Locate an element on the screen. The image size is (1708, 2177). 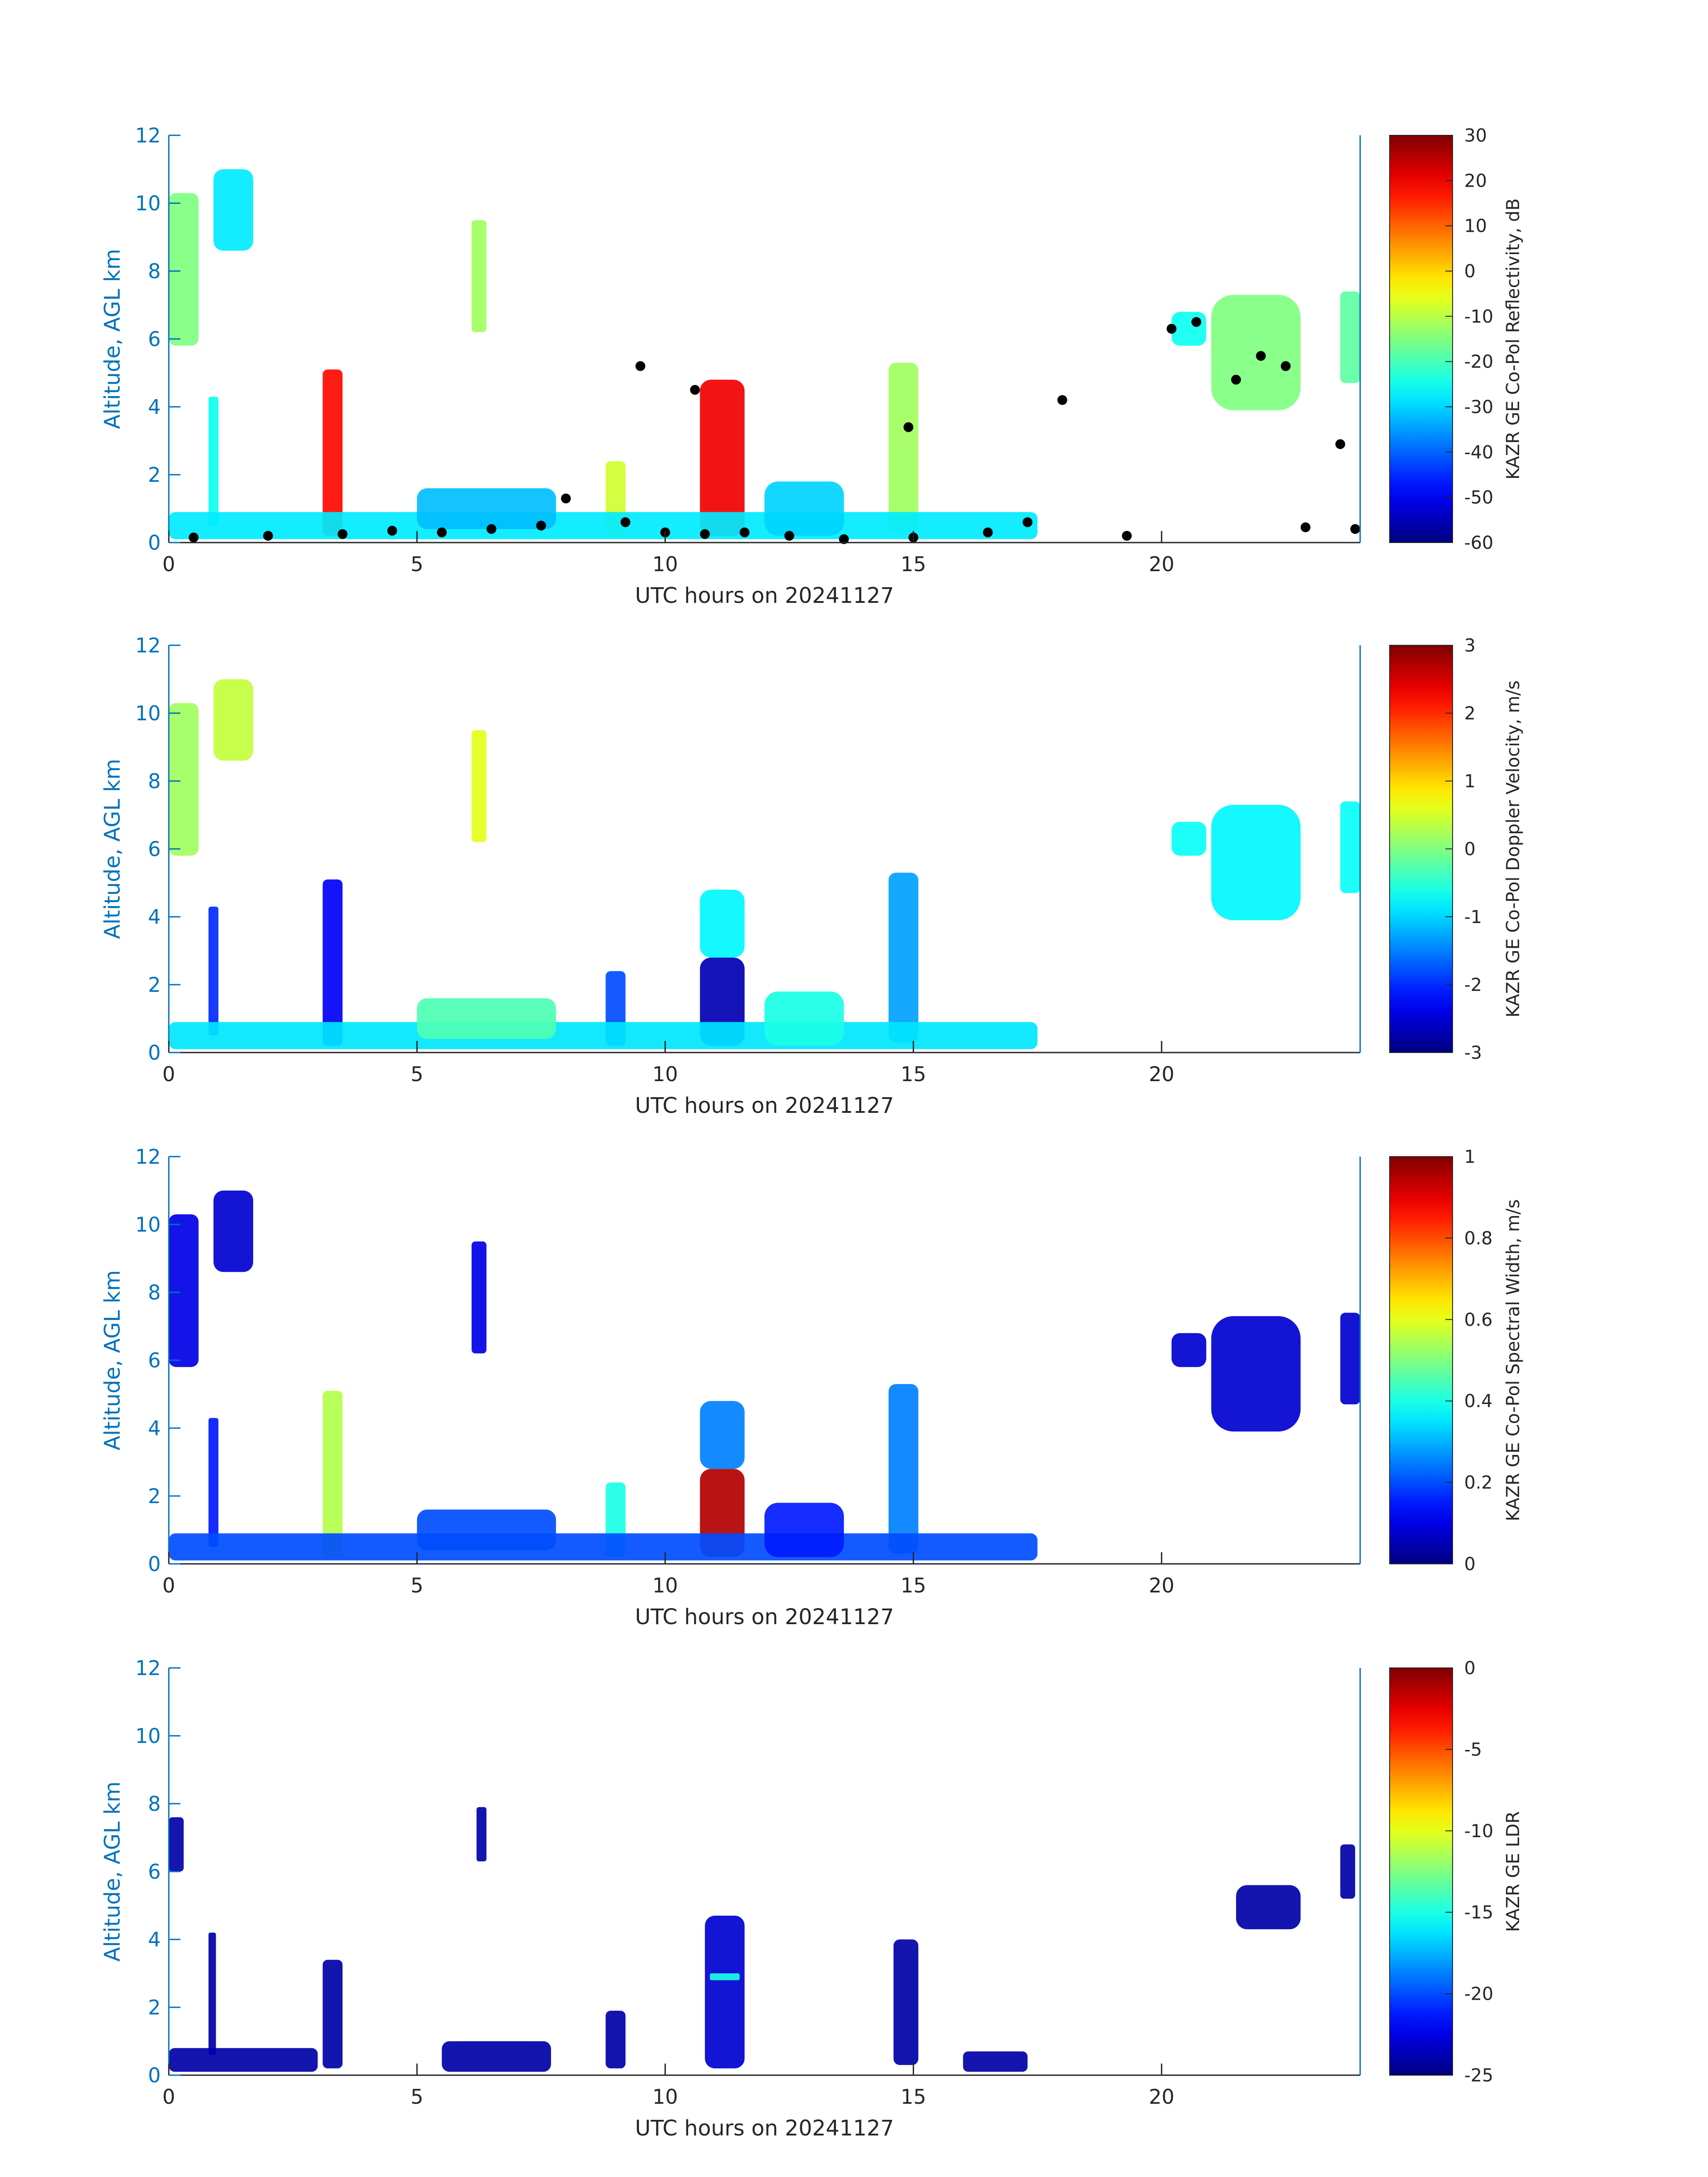
colorbar-tick-label: 2 is located at coordinates (1469, 713).